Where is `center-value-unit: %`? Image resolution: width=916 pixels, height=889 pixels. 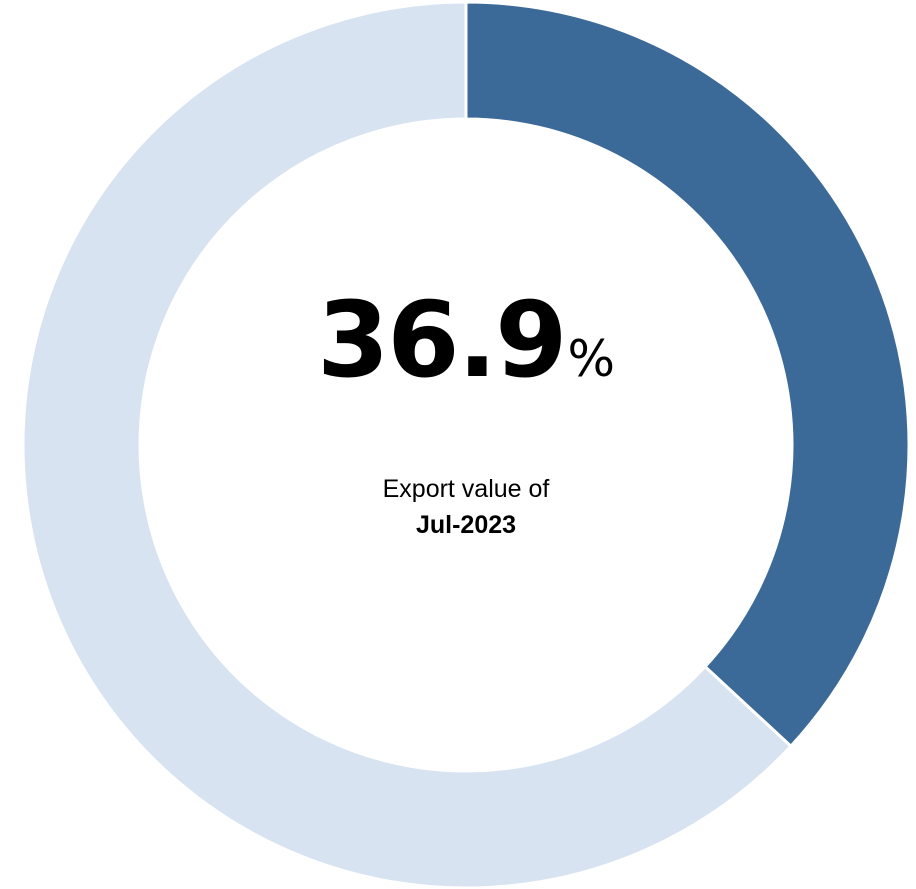
center-value-unit: % is located at coordinates (591, 359).